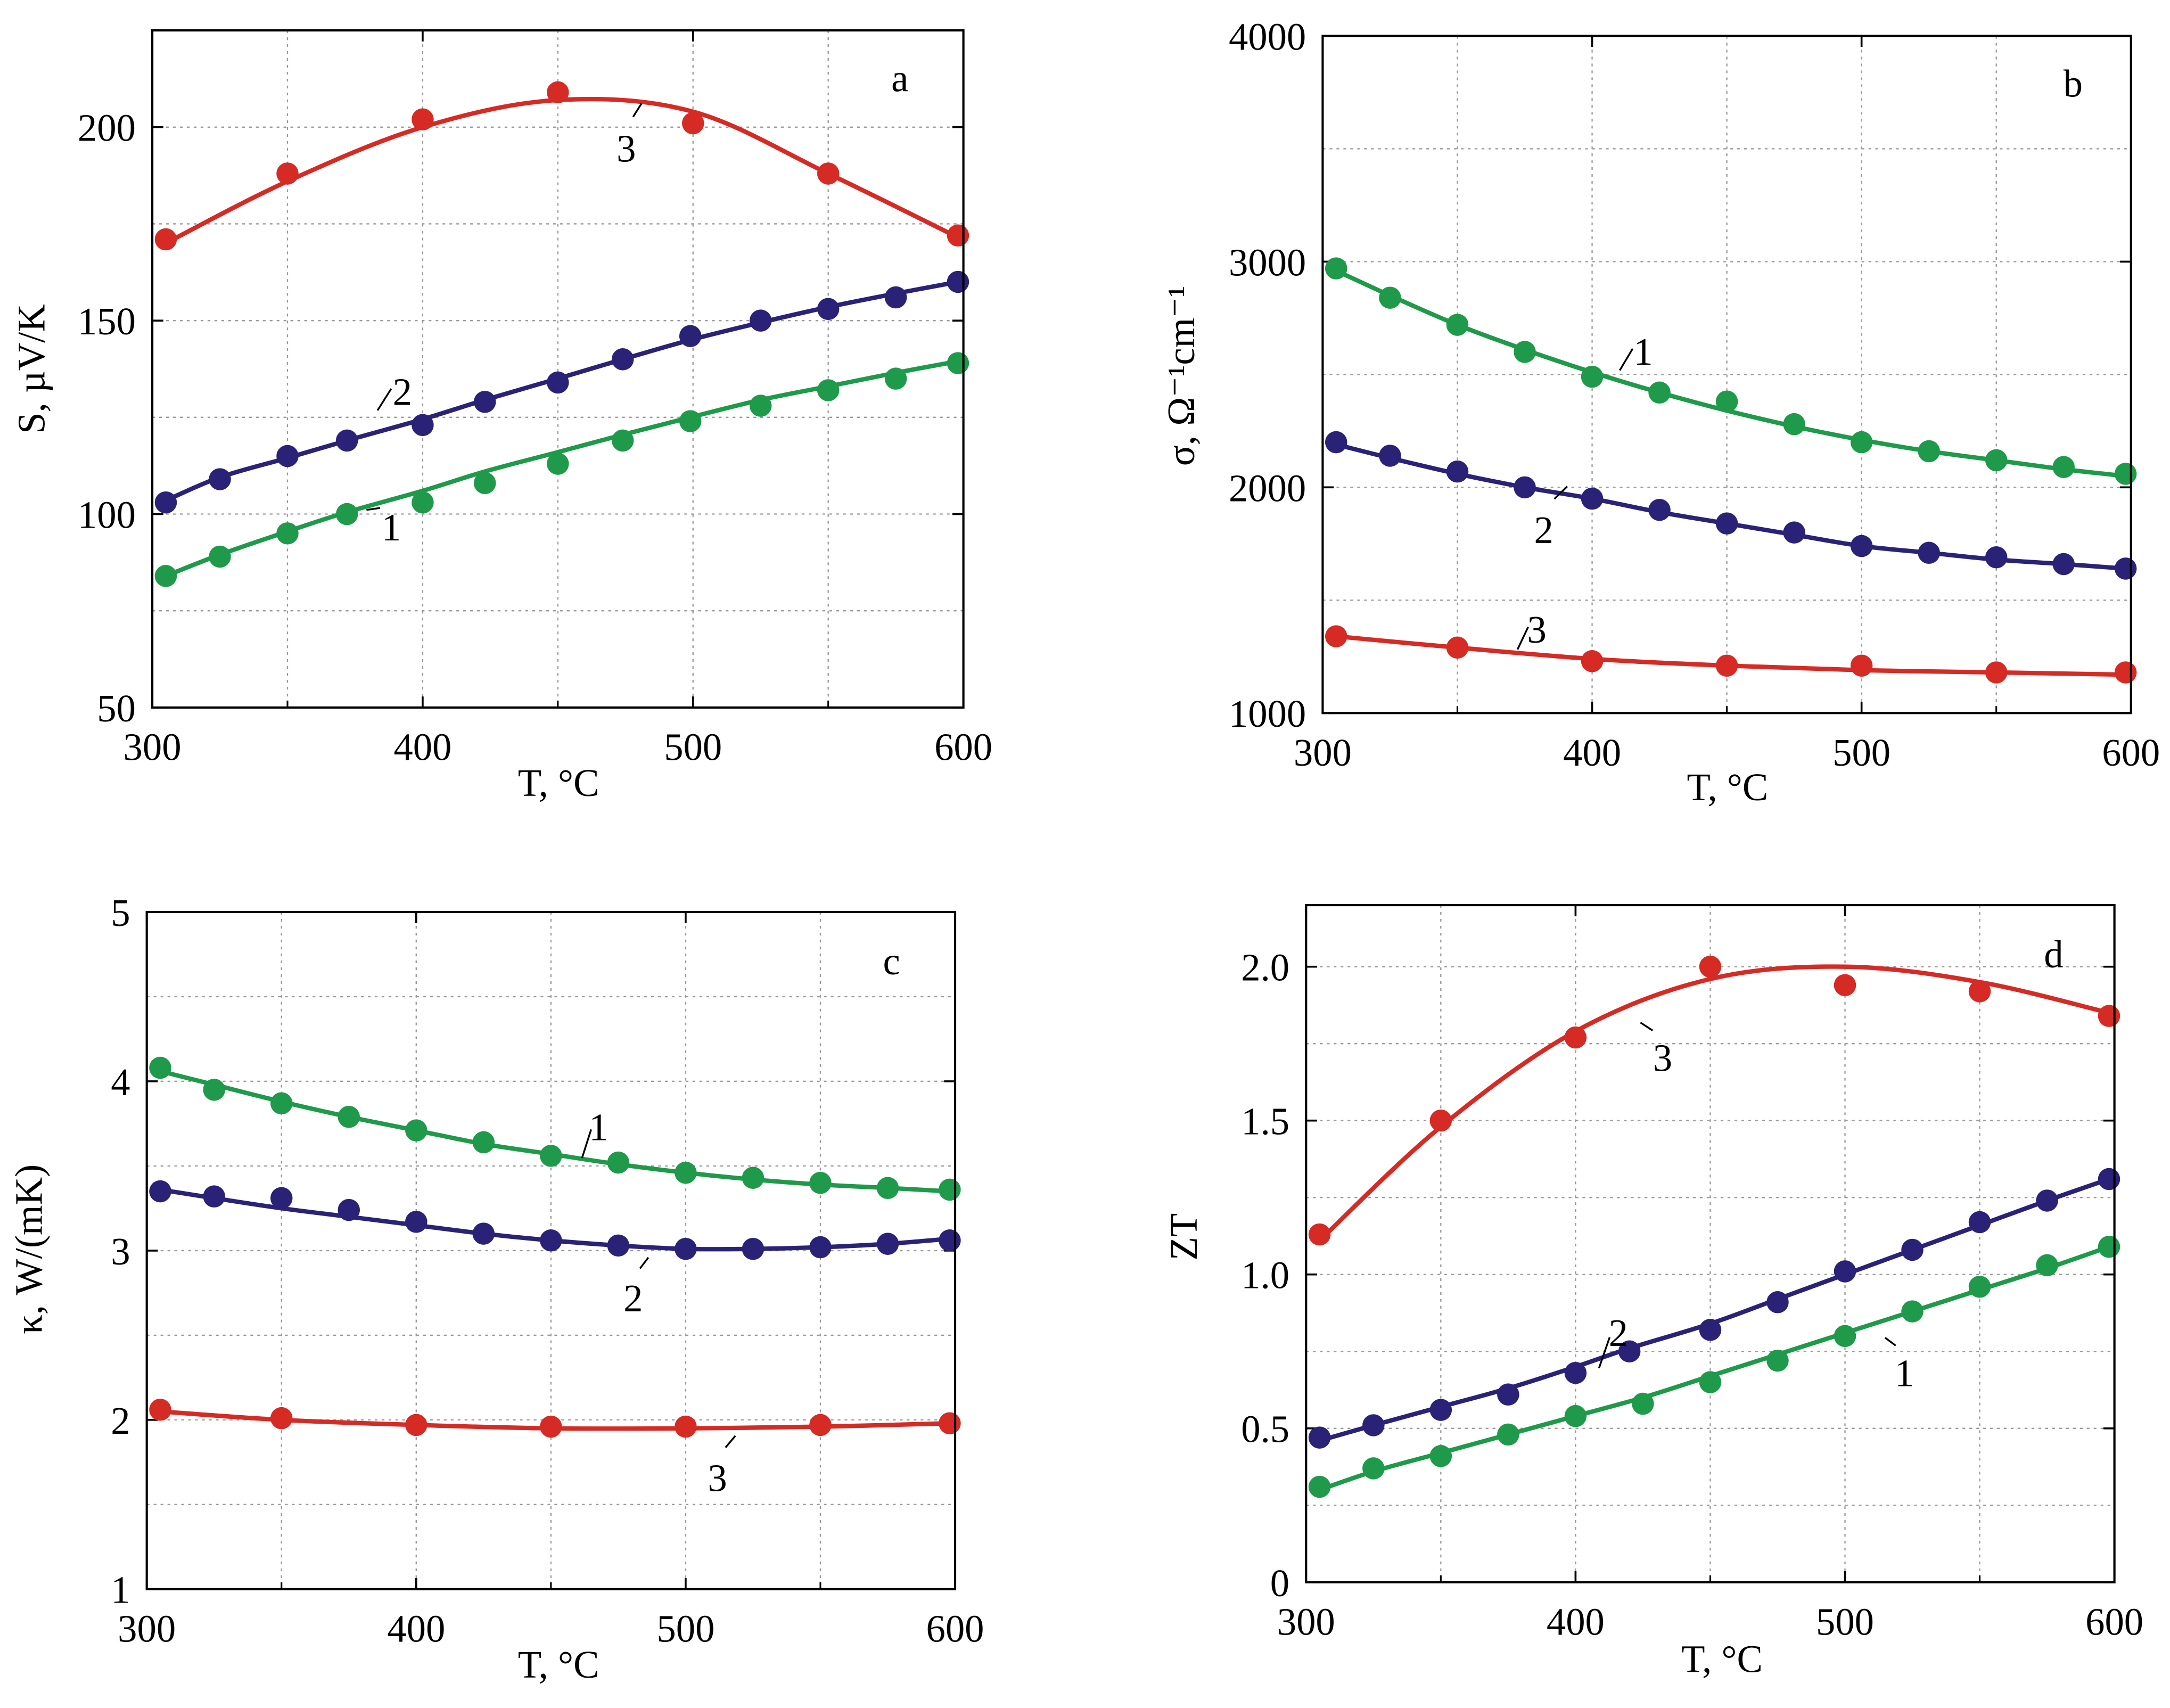  Describe the element at coordinates (2073, 83) in the screenshot. I see `panel-letter-b: b` at that location.